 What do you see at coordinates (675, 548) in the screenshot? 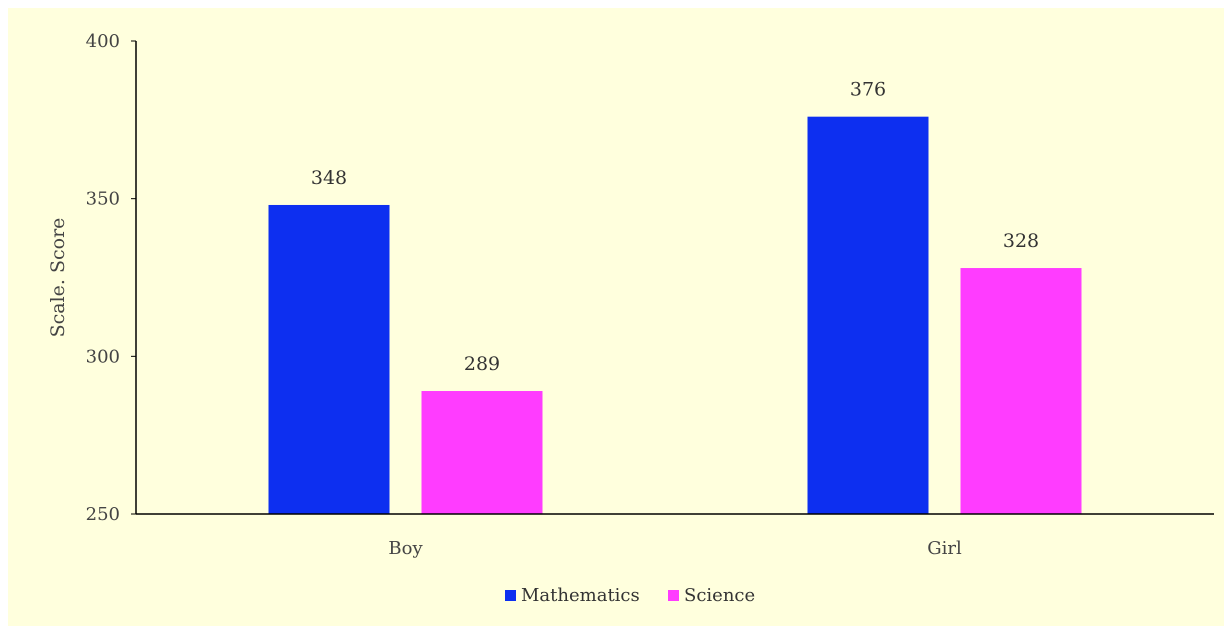
I see `category-labels: Boy Girl` at bounding box center [675, 548].